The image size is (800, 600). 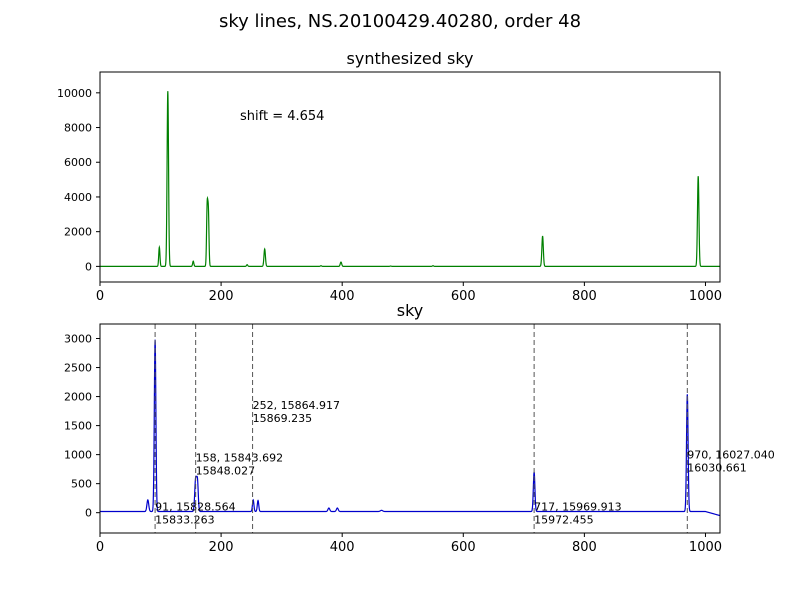 I want to click on vline-label-91-wavelength: 15833.263, so click(x=185, y=520).